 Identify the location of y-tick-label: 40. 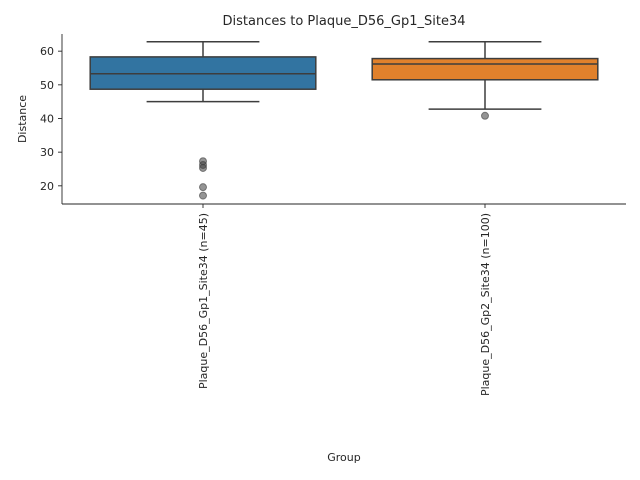
(47, 118).